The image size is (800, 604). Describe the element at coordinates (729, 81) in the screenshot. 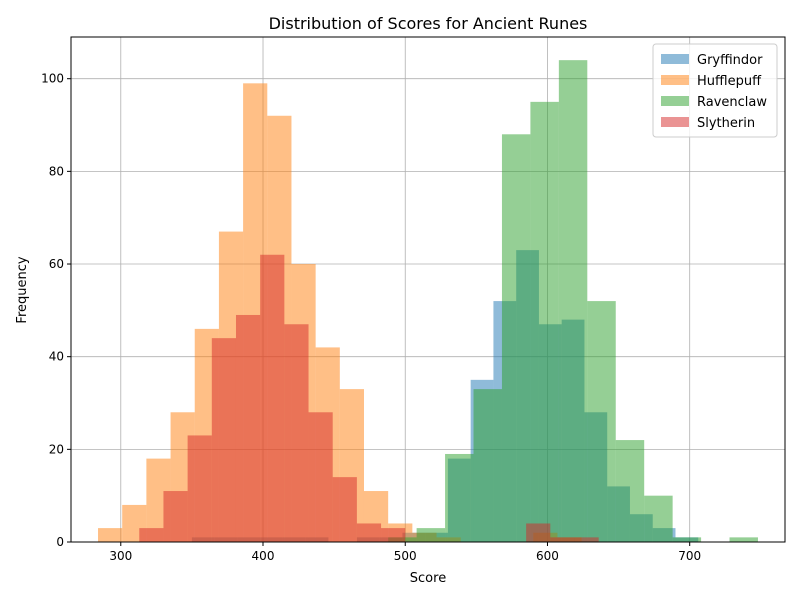

I see `legend-label: Hufflepuff` at that location.